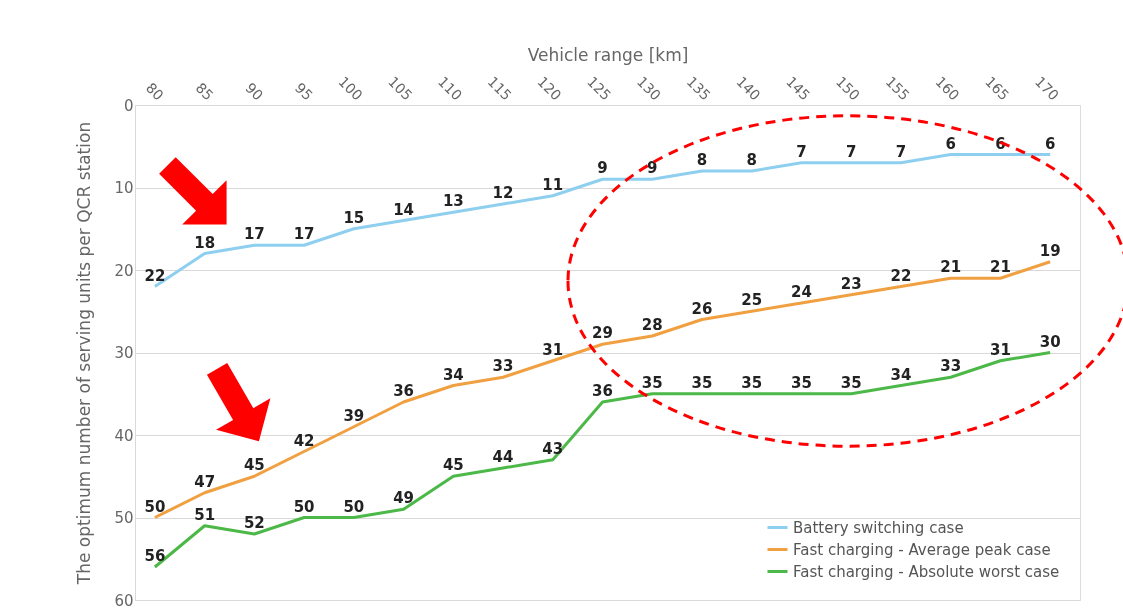 The image size is (1123, 609). What do you see at coordinates (553, 184) in the screenshot?
I see `data-label: 11` at bounding box center [553, 184].